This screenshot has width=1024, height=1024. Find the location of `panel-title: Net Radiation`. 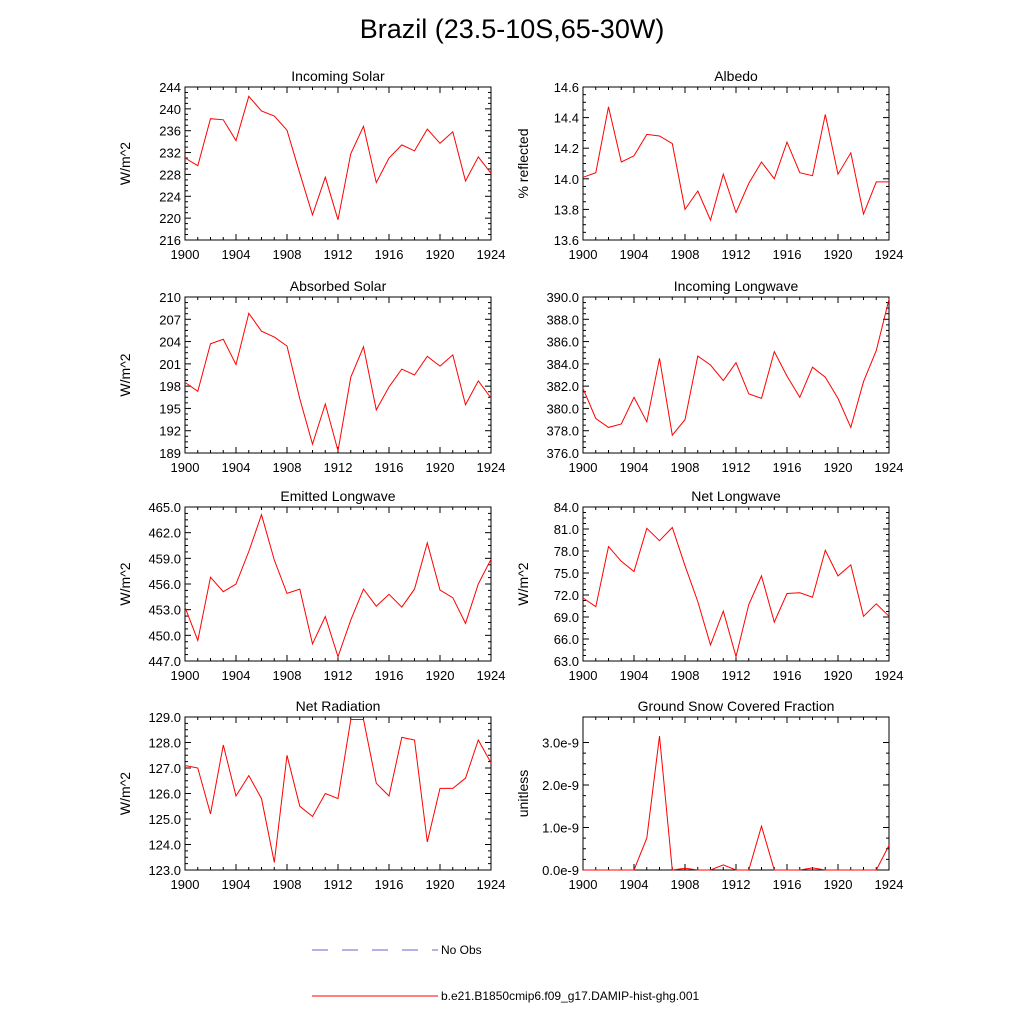

panel-title: Net Radiation is located at coordinates (338, 706).